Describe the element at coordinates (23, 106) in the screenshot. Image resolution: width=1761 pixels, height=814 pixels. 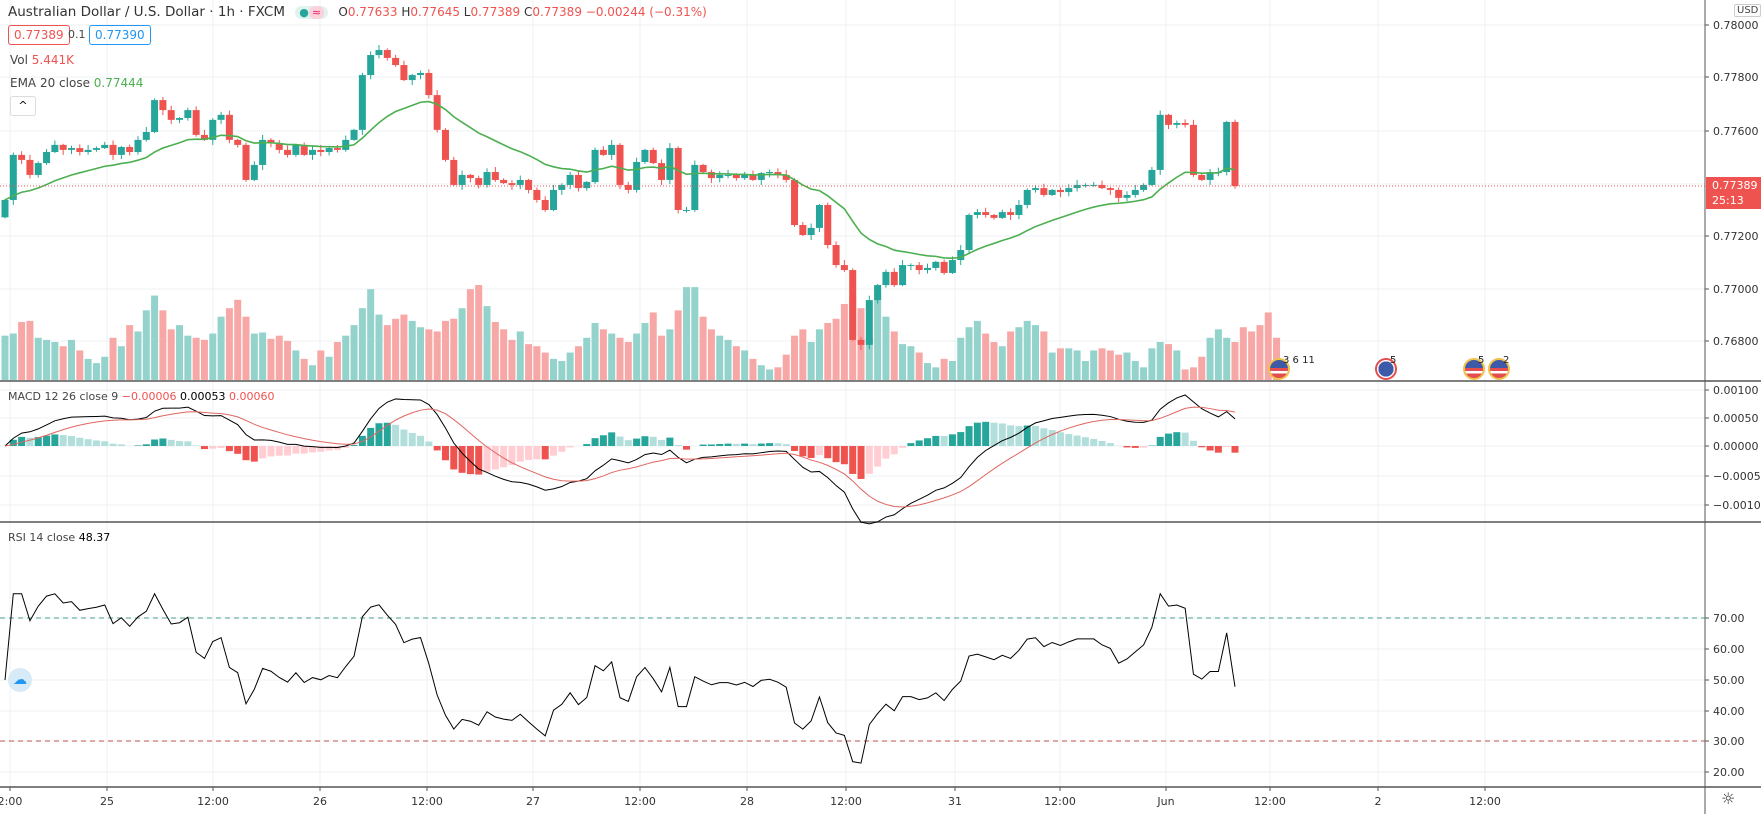
I see `collapse-legend-button: ^` at that location.